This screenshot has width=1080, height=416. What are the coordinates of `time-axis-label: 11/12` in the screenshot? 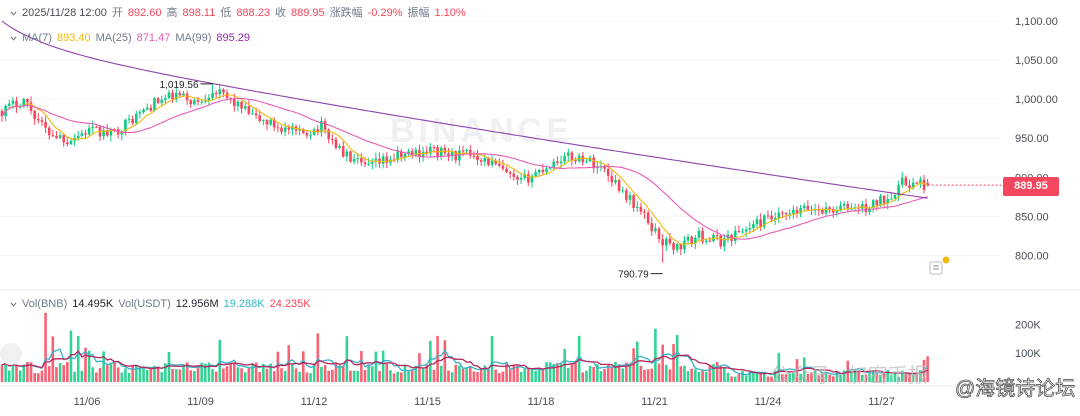 It's located at (314, 402).